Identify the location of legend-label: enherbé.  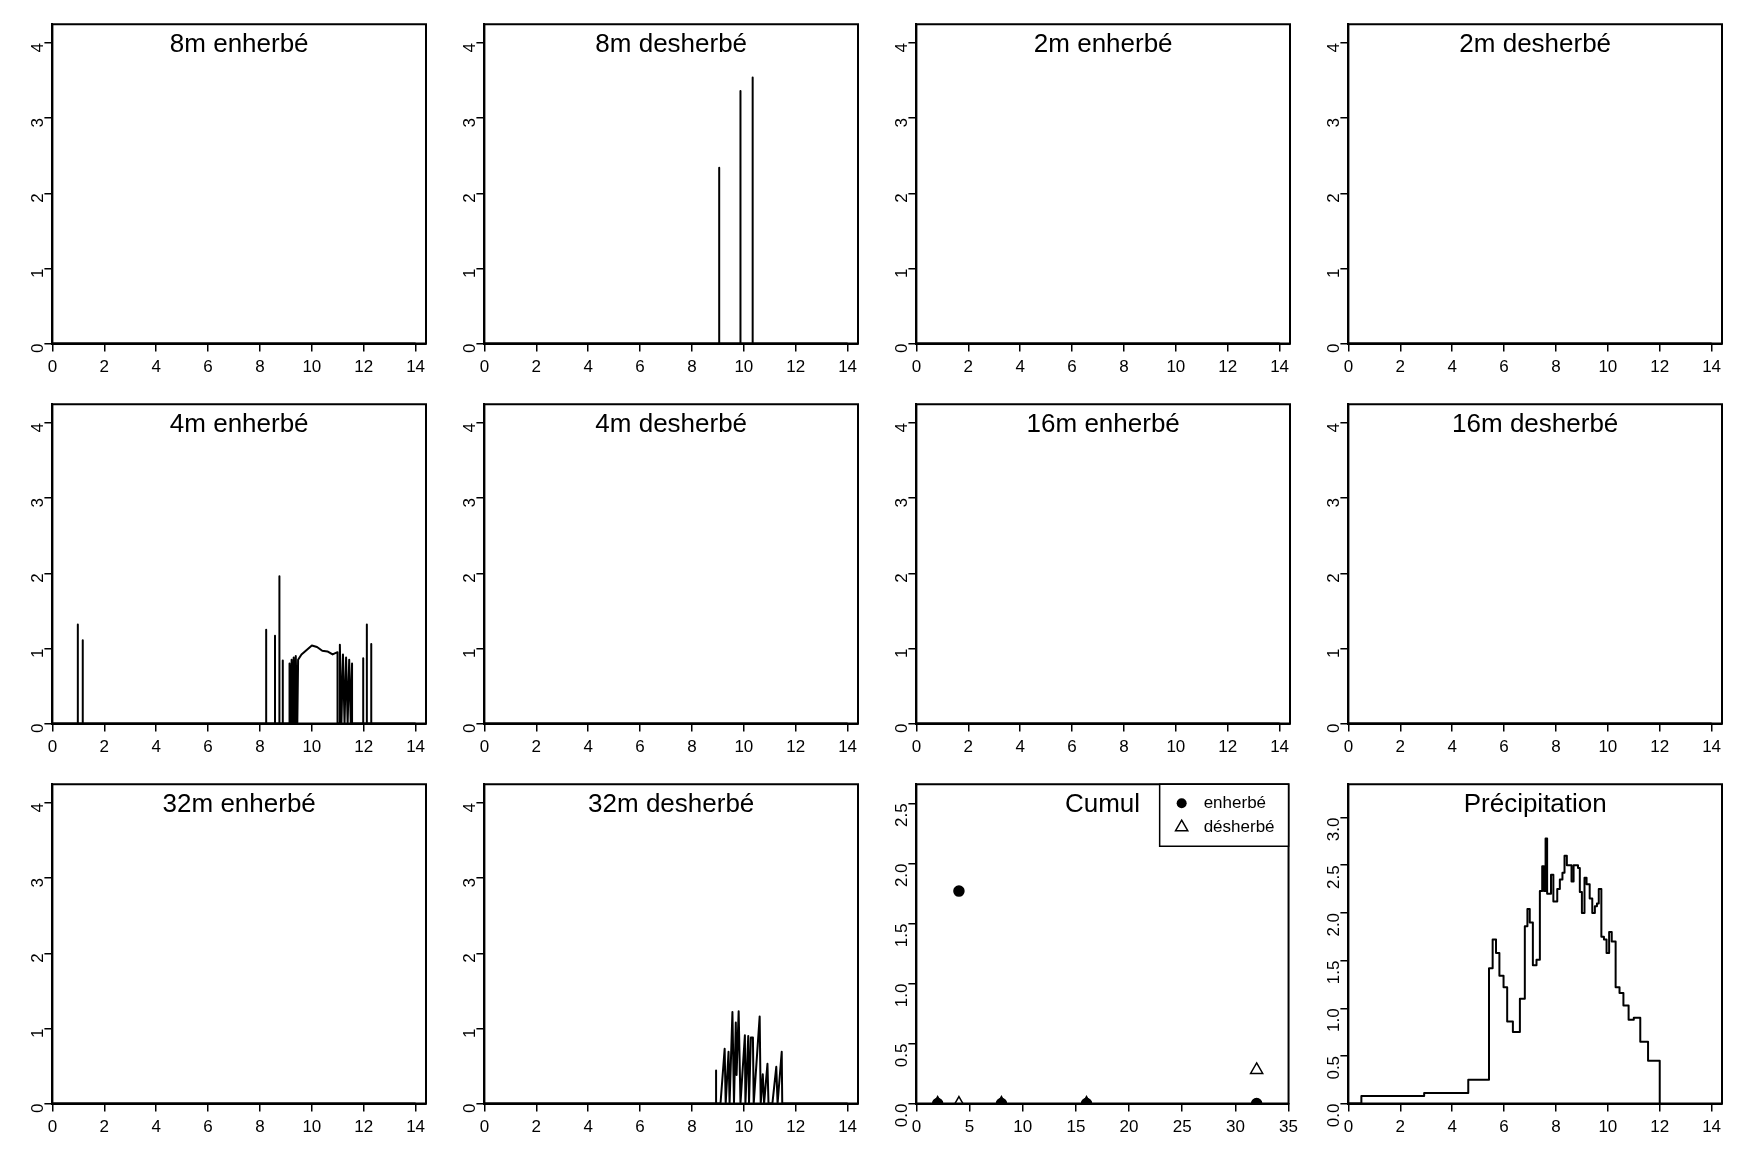
(1235, 802).